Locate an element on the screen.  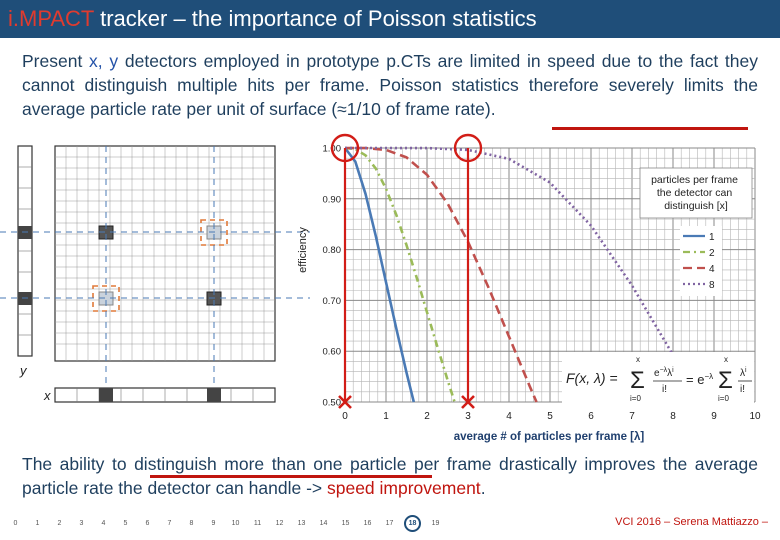
x-tick-label: 0 is located at coordinates (345, 416).